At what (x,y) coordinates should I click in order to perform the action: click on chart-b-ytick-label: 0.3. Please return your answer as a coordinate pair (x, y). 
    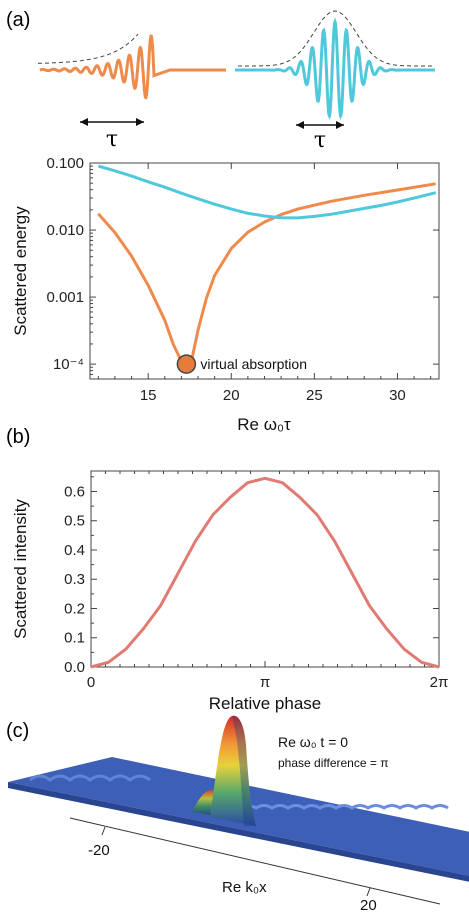
    Looking at the image, I should click on (74, 579).